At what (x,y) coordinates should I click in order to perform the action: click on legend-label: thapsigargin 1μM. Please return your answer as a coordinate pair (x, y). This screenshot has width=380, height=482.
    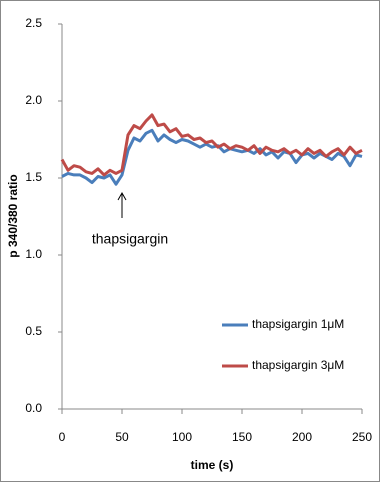
    Looking at the image, I should click on (298, 324).